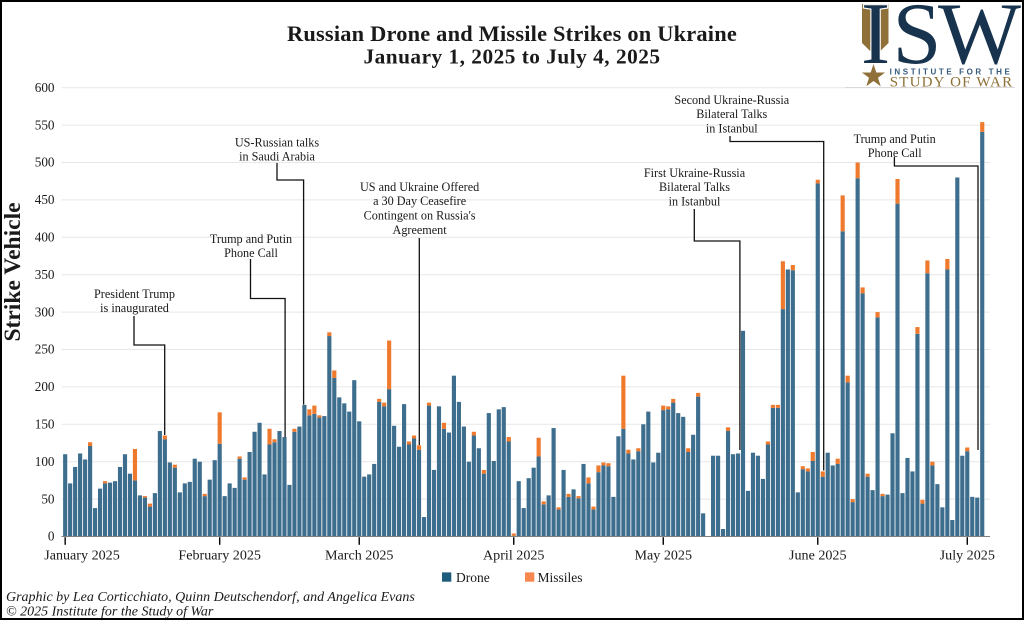 The width and height of the screenshot is (1024, 625). Describe the element at coordinates (134, 294) in the screenshot. I see `svg-text: President Trump` at that location.